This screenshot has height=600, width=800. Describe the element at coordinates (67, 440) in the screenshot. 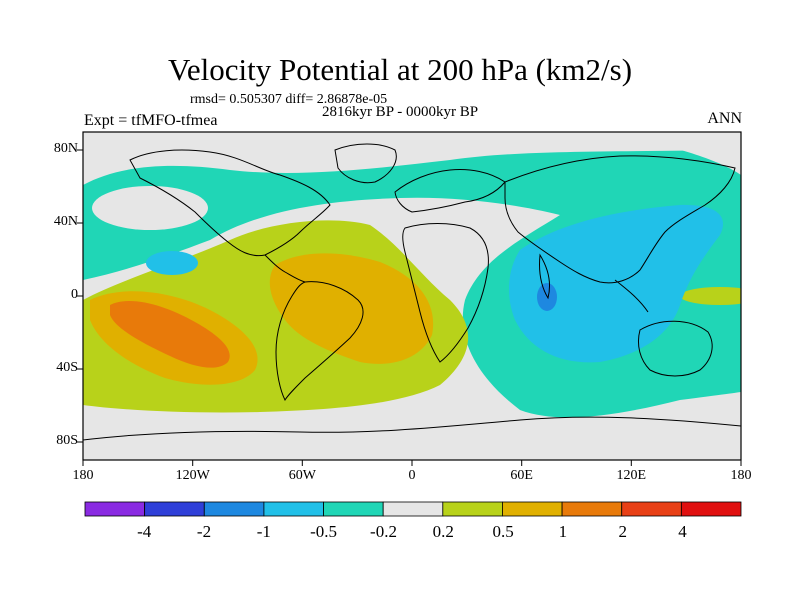

I see `lat-tick-label: 80S` at that location.